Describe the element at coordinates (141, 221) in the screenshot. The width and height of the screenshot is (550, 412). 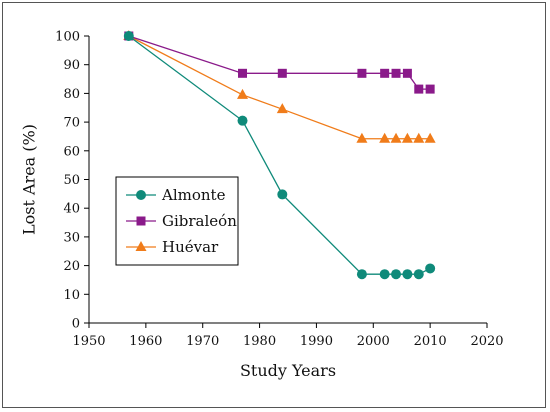
I see `legend-marker-gibraleon` at that location.